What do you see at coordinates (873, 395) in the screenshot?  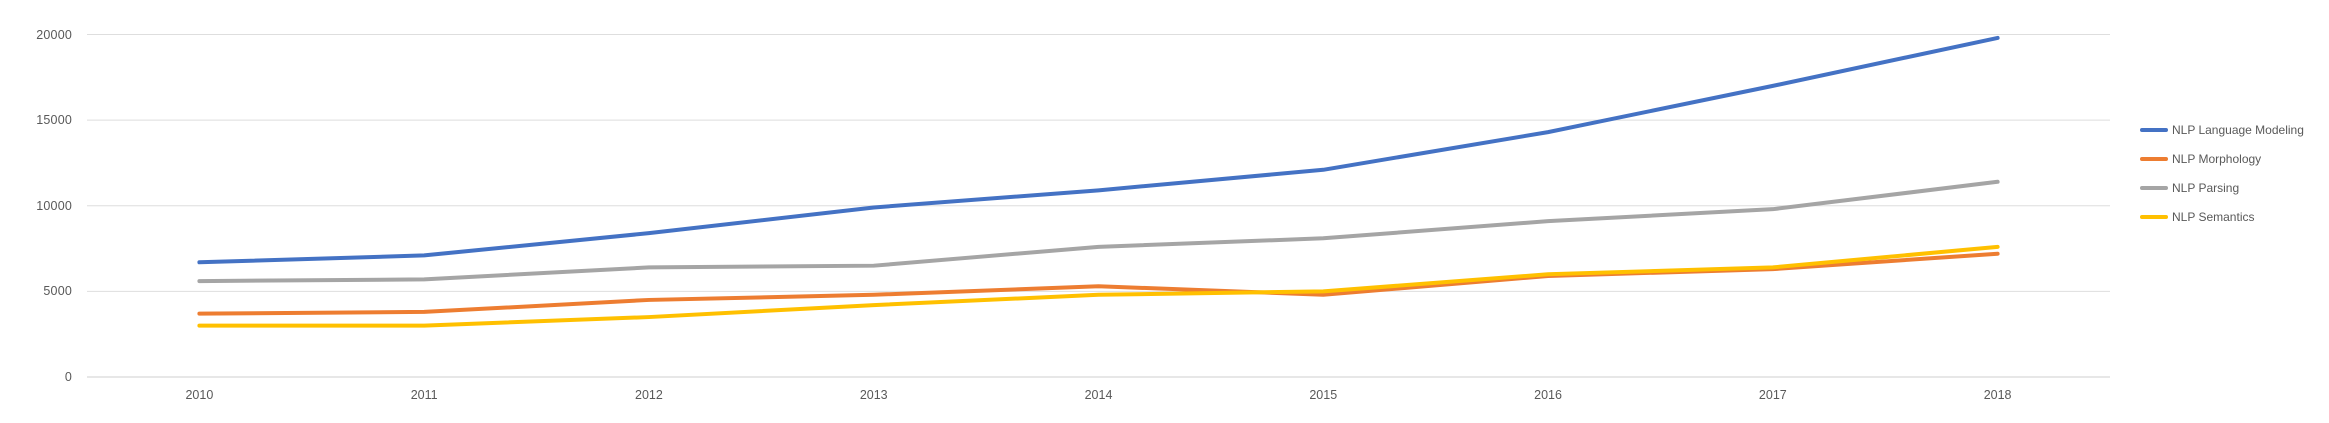 I see `x-tick-label: 2013` at bounding box center [873, 395].